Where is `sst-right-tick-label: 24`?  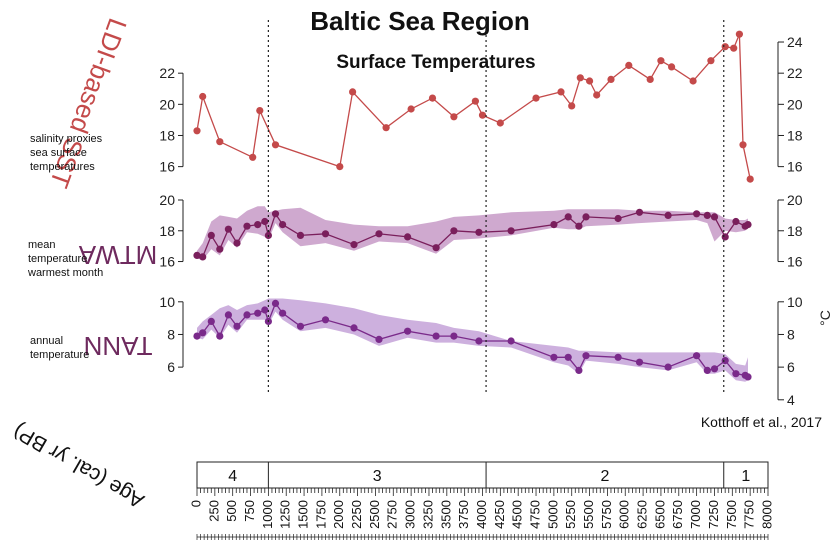 sst-right-tick-label: 24 is located at coordinates (795, 42).